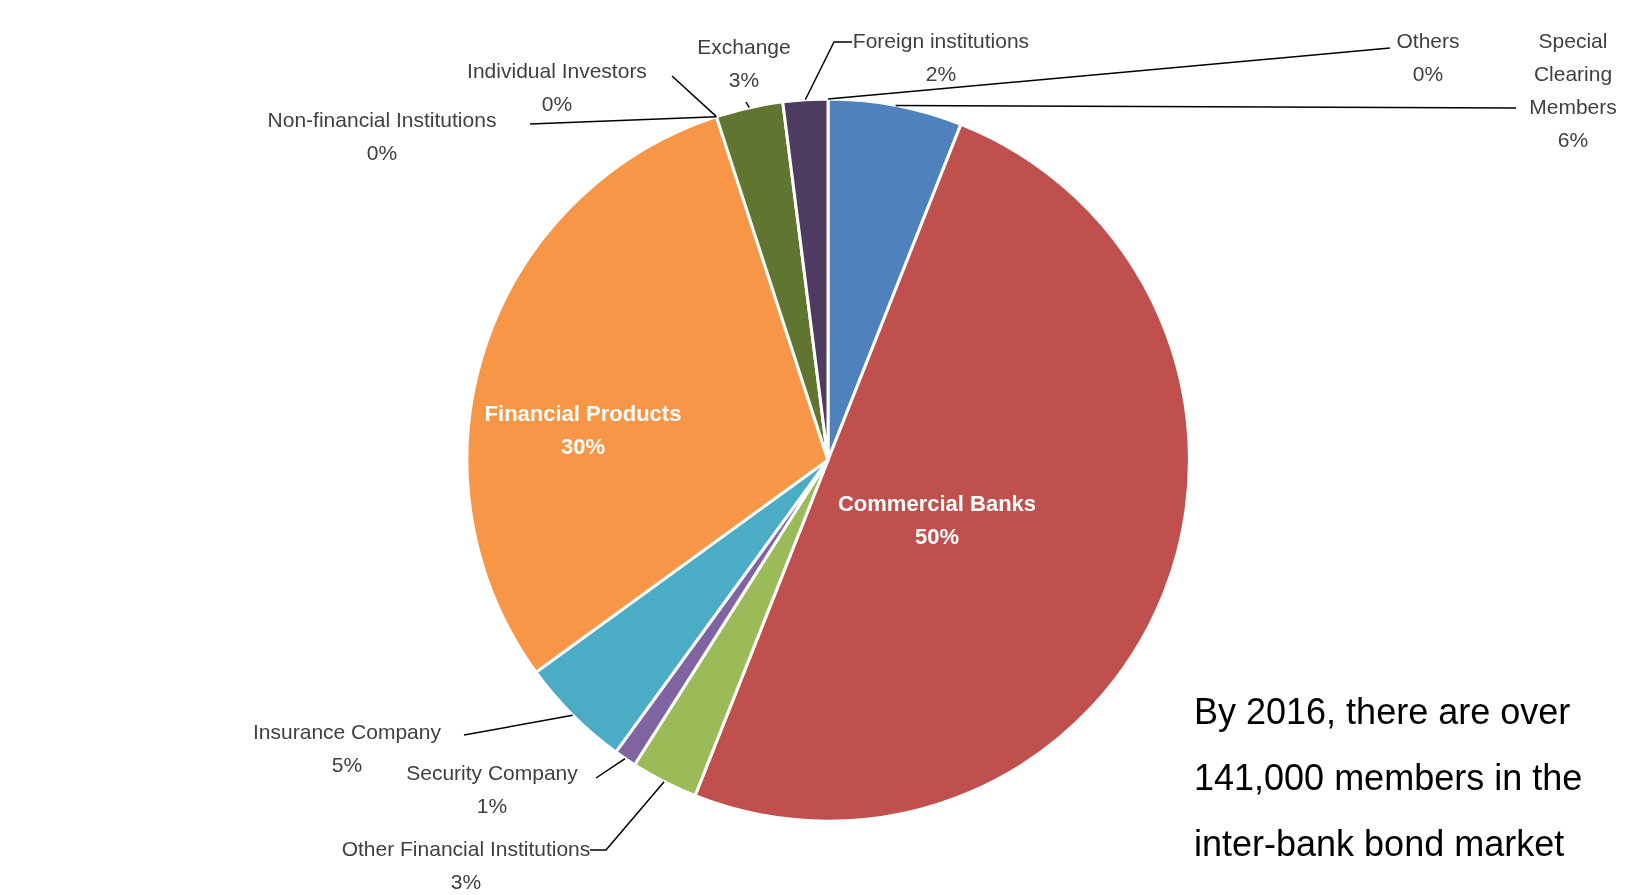  Describe the element at coordinates (347, 731) in the screenshot. I see `slice-label: Insurance Company` at that location.